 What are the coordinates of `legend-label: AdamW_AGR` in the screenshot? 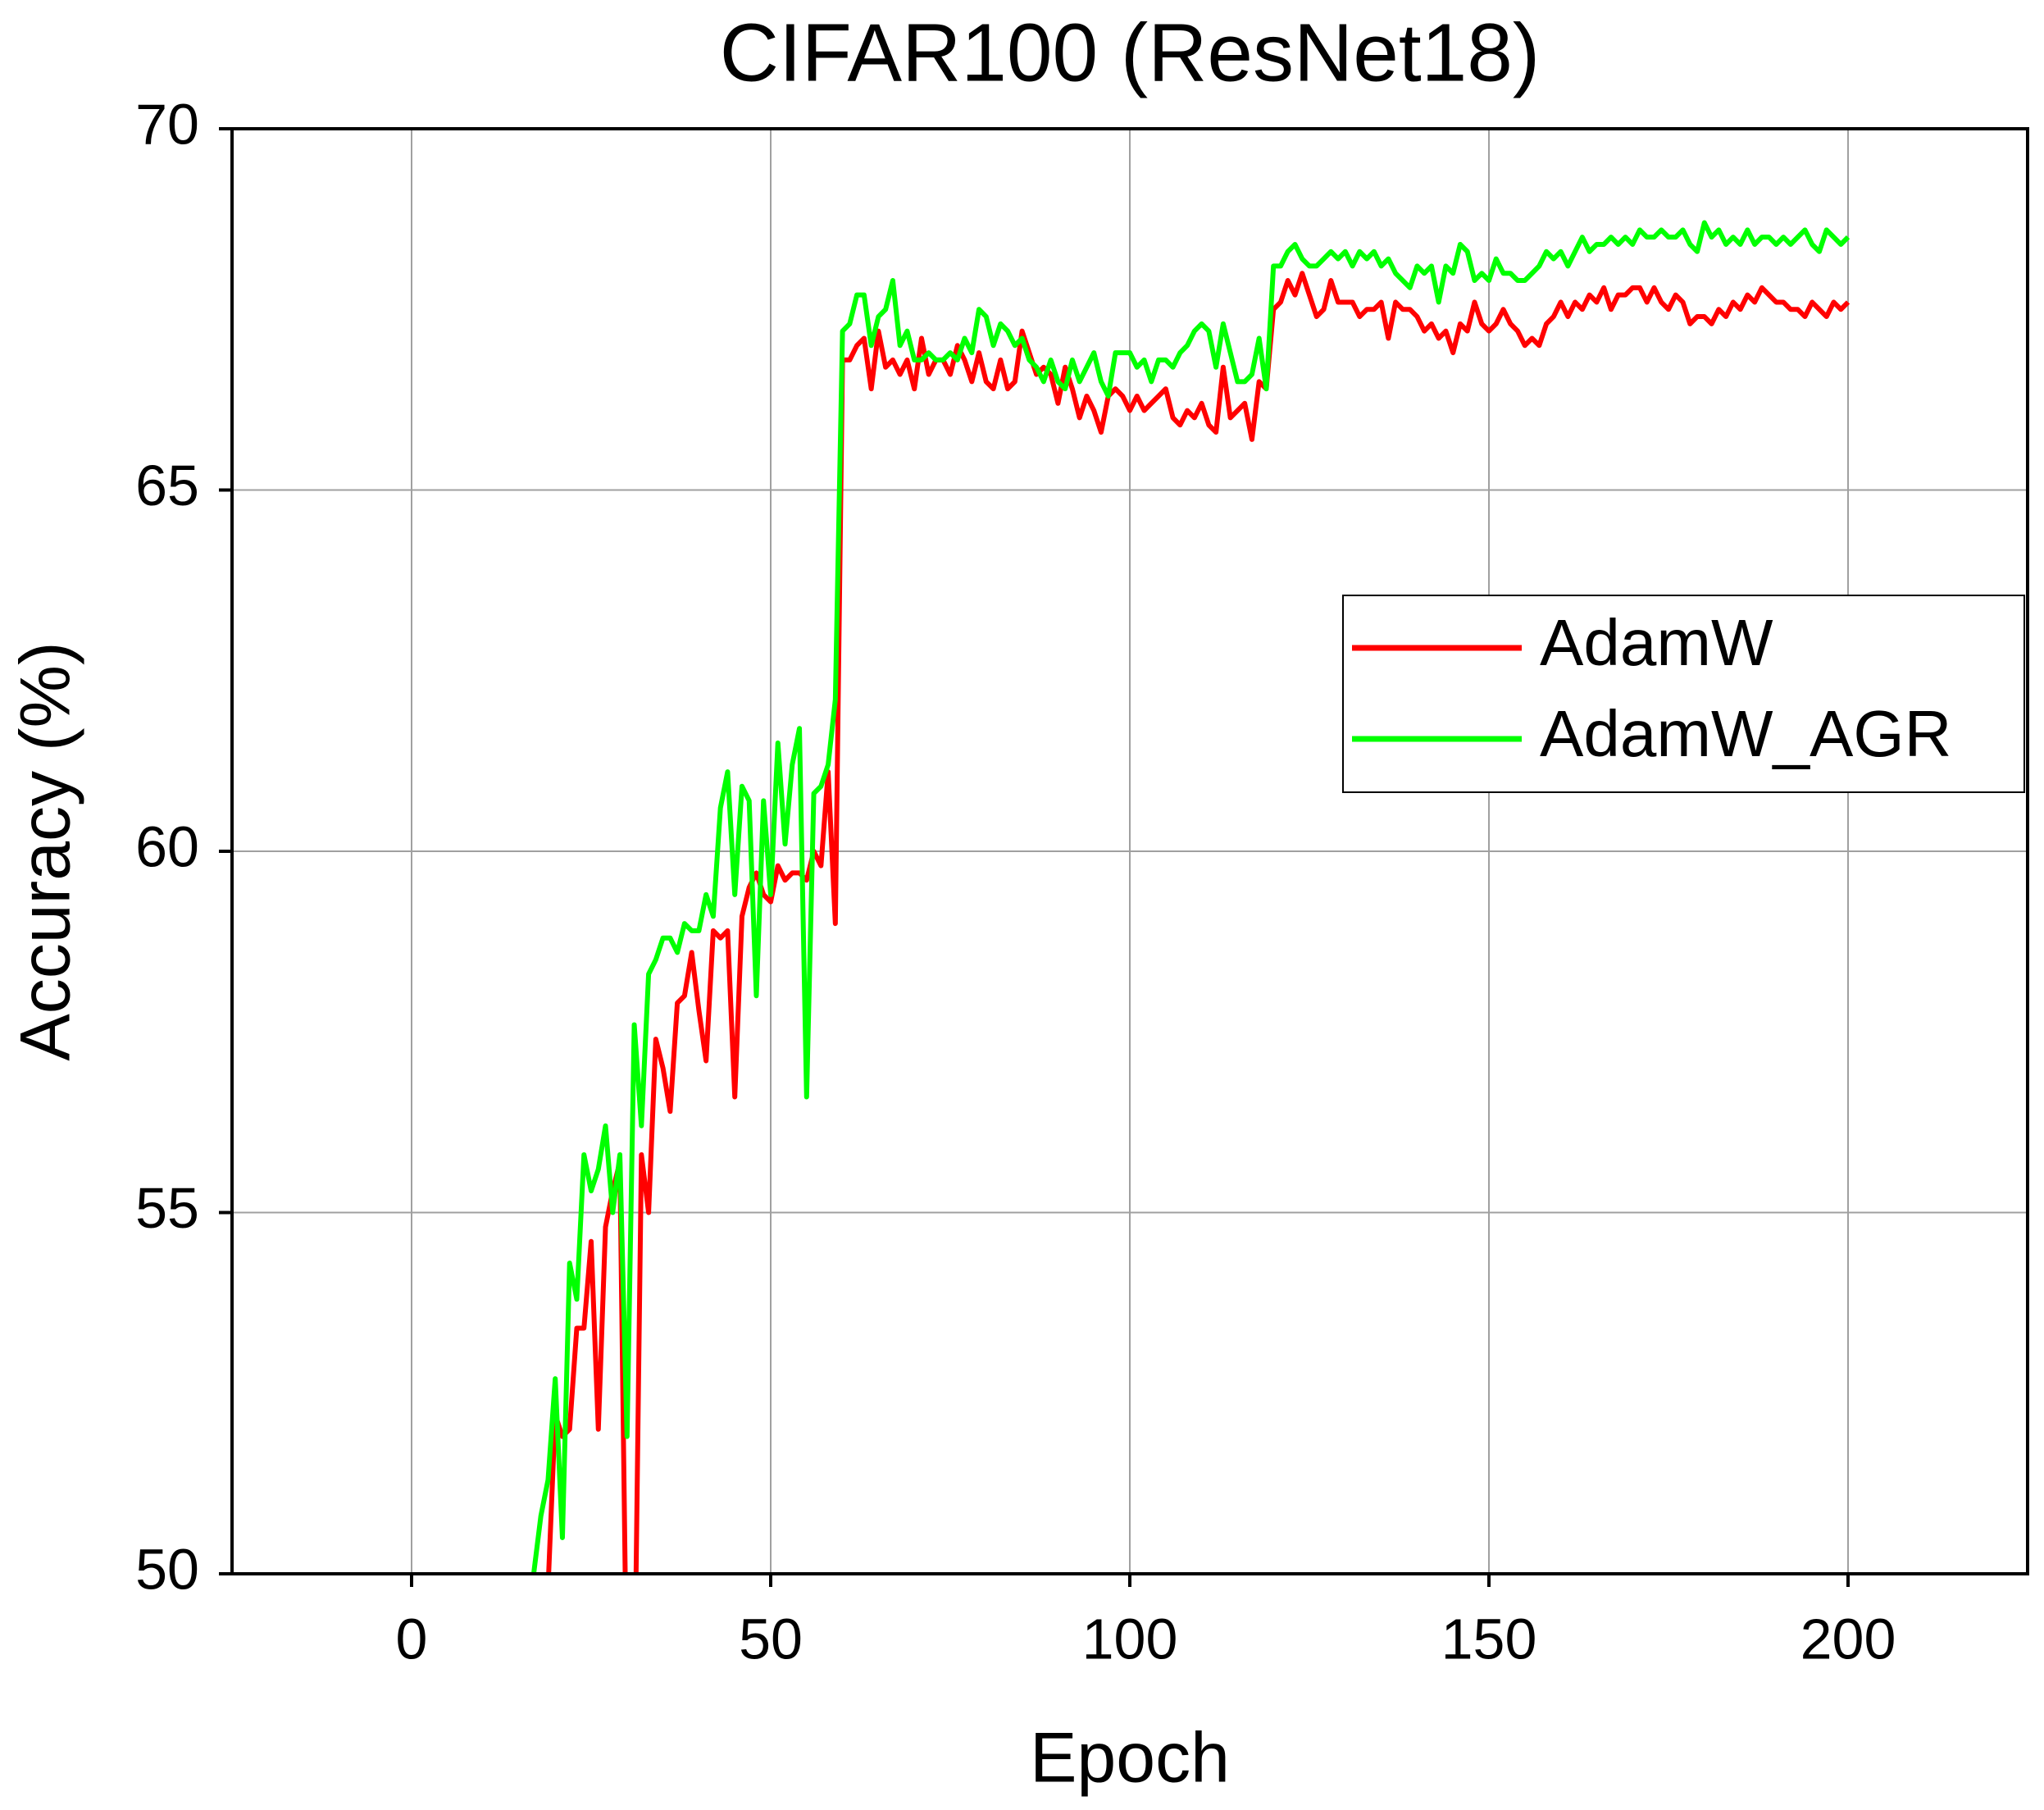 It's located at (1745, 733).